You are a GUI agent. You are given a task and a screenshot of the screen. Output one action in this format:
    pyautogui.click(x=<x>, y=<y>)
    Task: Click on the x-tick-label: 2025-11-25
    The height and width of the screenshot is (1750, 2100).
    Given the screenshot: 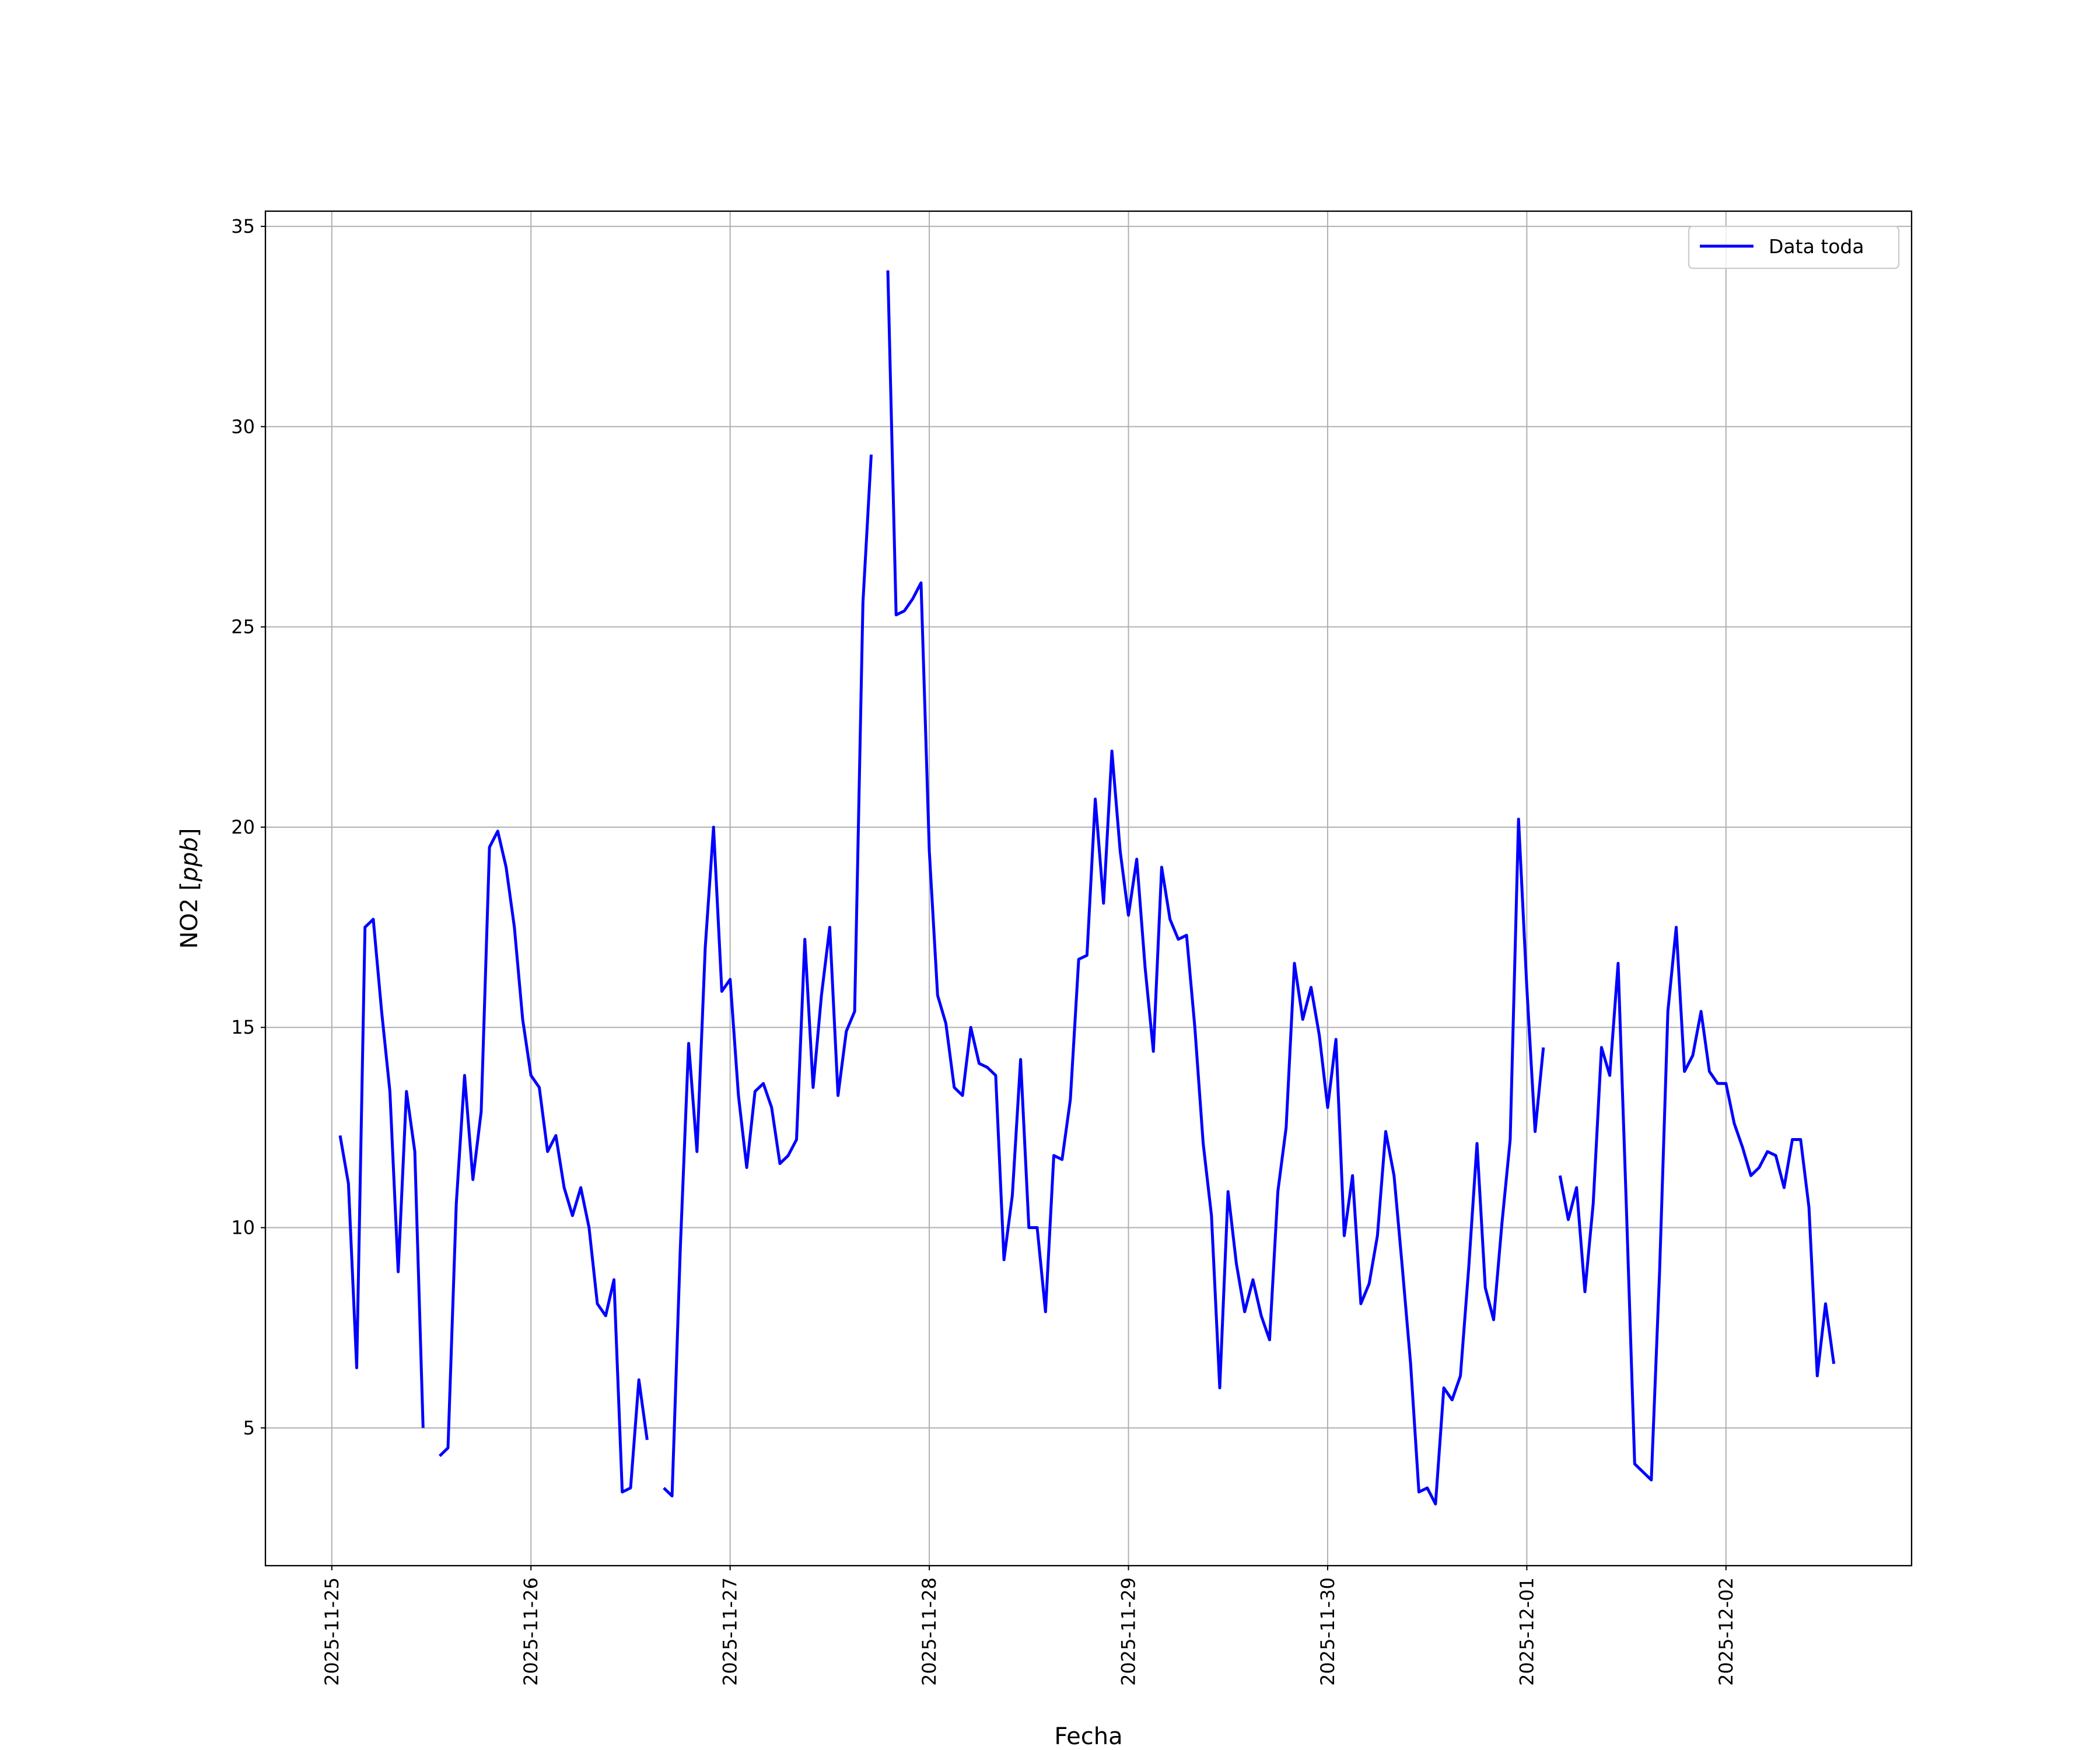 What is the action you would take?
    pyautogui.click(x=332, y=1631)
    